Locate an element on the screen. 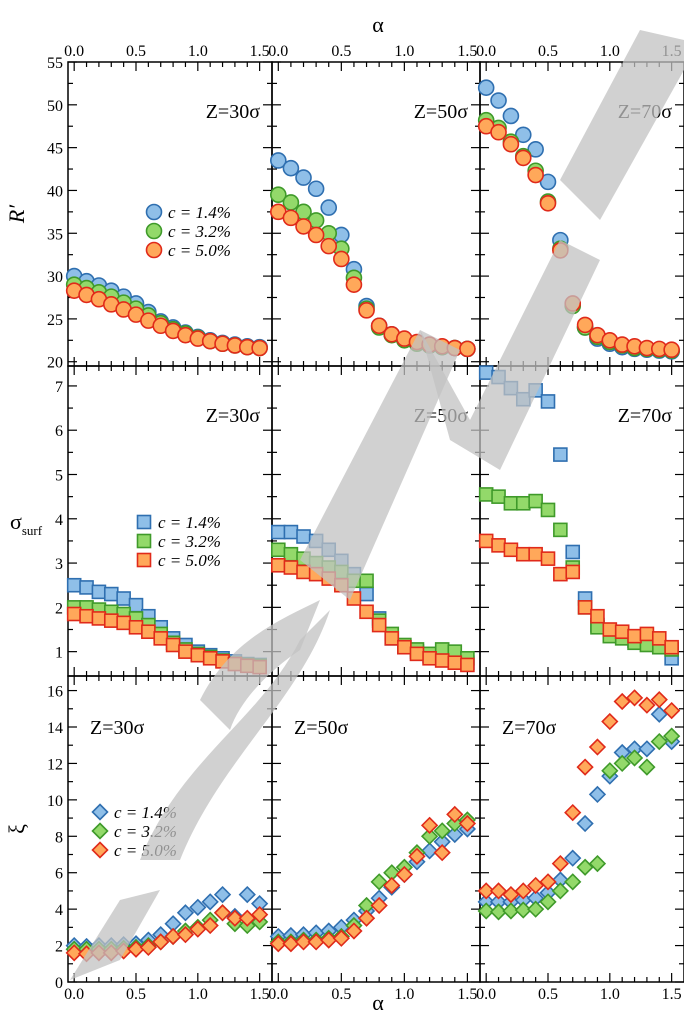 This screenshot has width=684, height=1016. panel-sigma-3: Z=70σ is located at coordinates (581, 521).